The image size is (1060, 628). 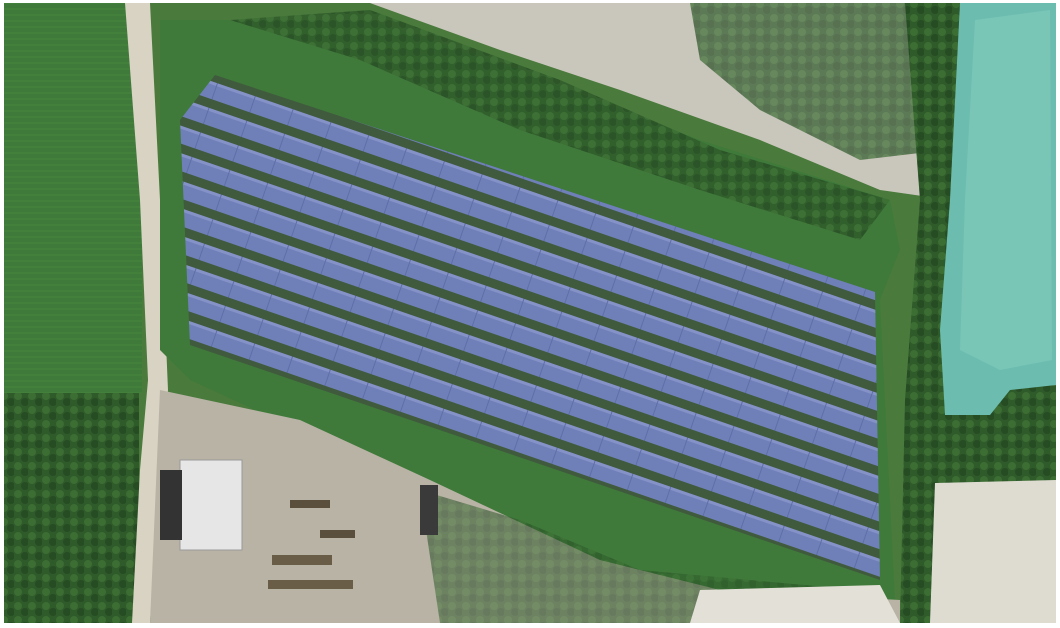 I want to click on gravel-pile, so click(x=795, y=604).